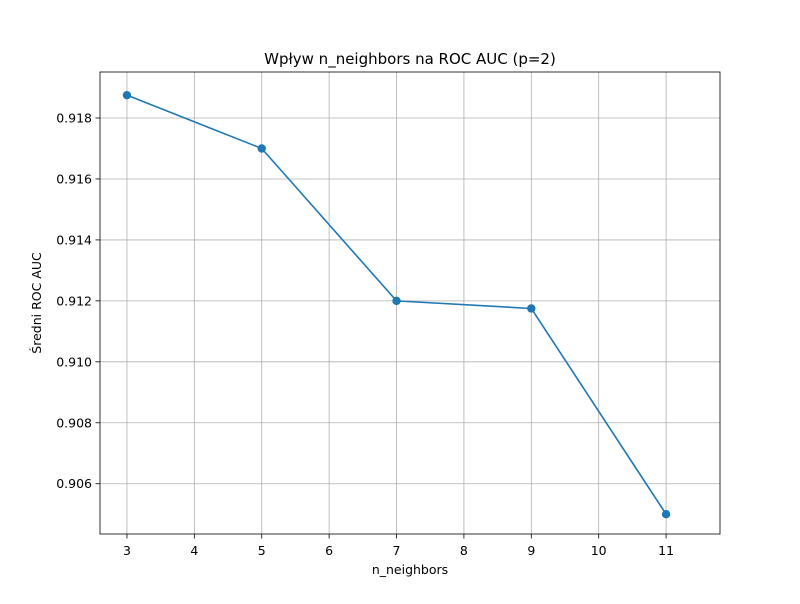 Image resolution: width=800 pixels, height=604 pixels. Describe the element at coordinates (410, 569) in the screenshot. I see `x-axis-label: n_neighbors` at that location.